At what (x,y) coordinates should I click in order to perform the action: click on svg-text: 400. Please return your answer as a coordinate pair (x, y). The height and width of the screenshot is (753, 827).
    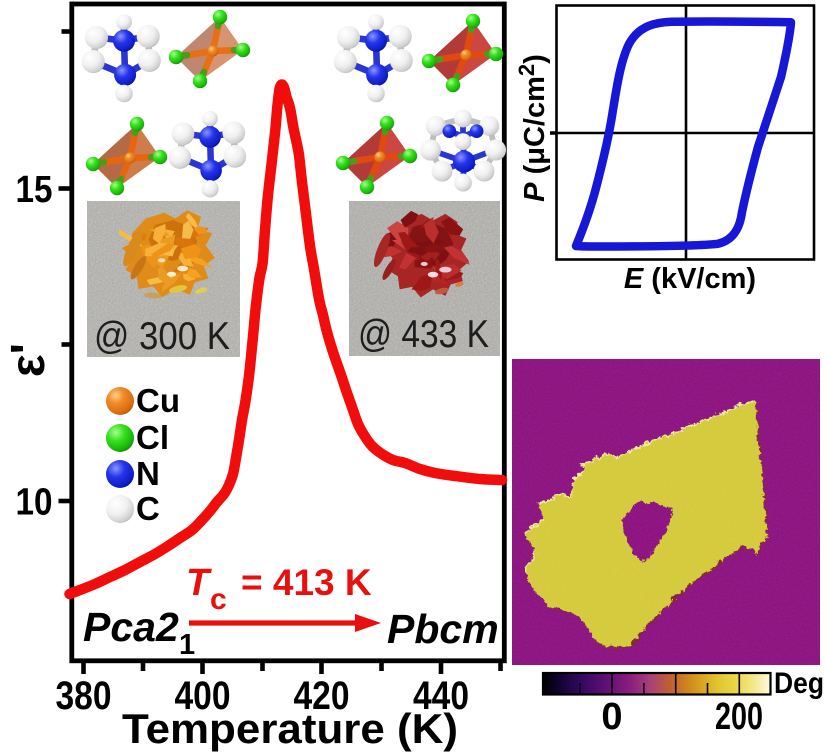
    Looking at the image, I should click on (203, 696).